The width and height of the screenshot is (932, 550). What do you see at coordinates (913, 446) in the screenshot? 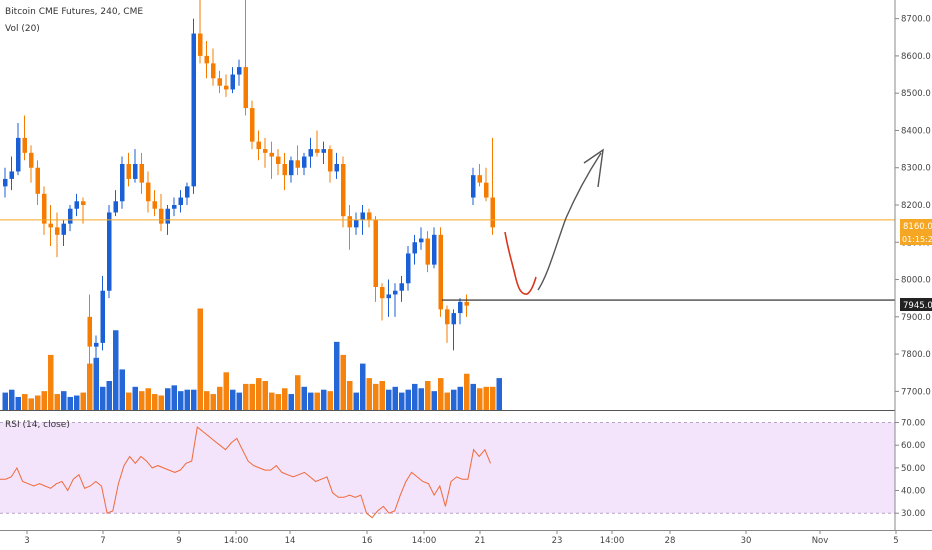
I see `rsi-tick-label: 60.00` at bounding box center [913, 446].